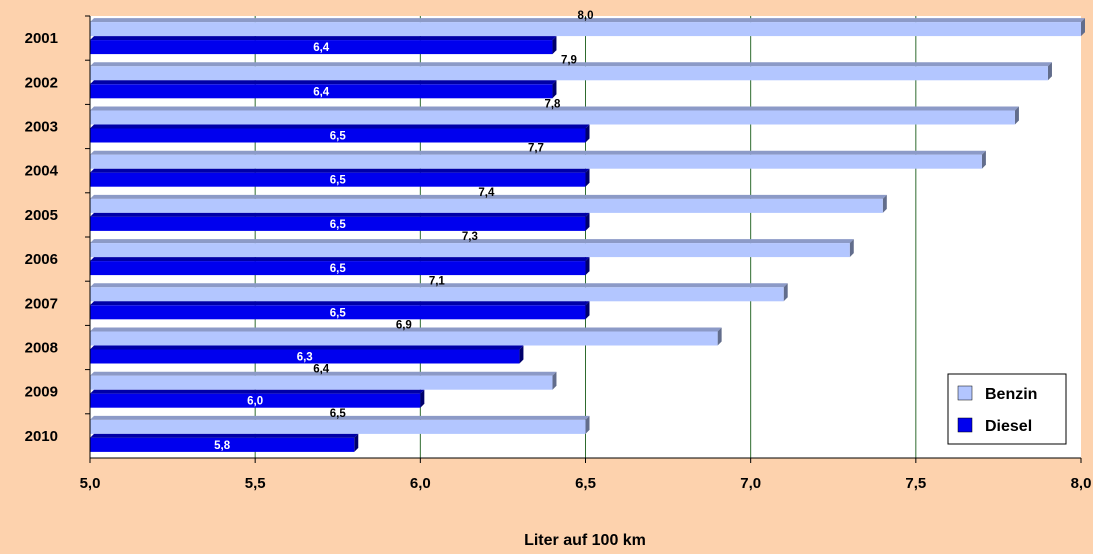 Image resolution: width=1093 pixels, height=554 pixels. What do you see at coordinates (41, 303) in the screenshot?
I see `y-tick-label: 2007` at bounding box center [41, 303].